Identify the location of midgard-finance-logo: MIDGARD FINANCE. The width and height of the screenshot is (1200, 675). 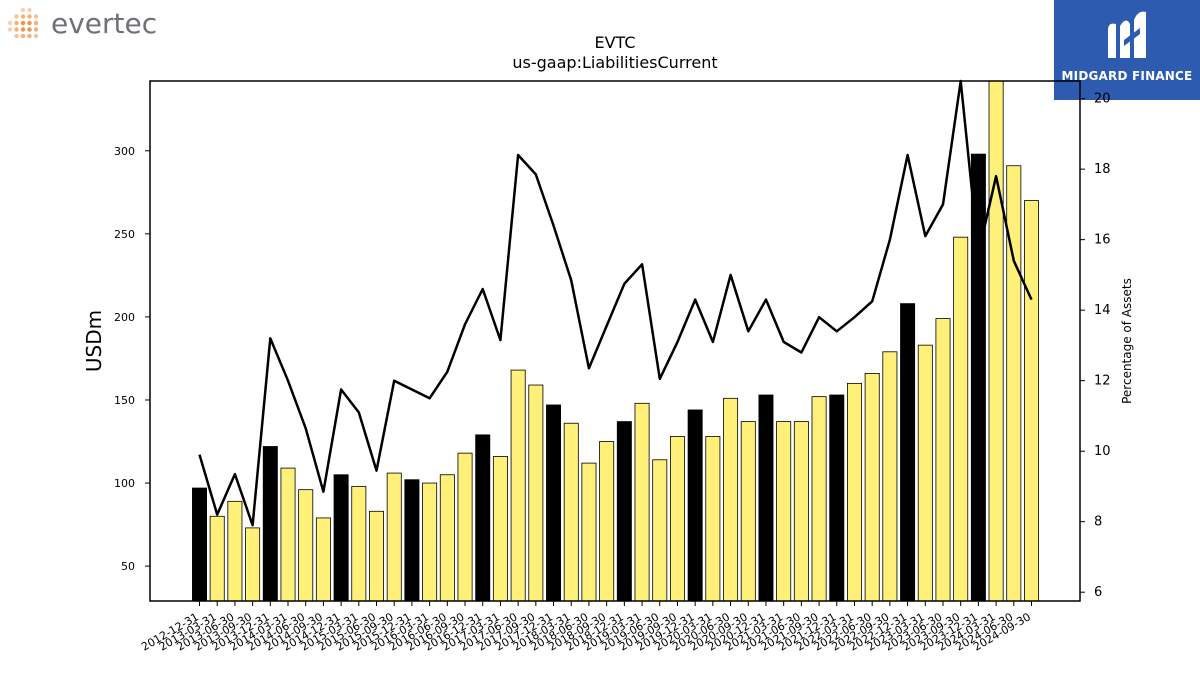
(1127, 50).